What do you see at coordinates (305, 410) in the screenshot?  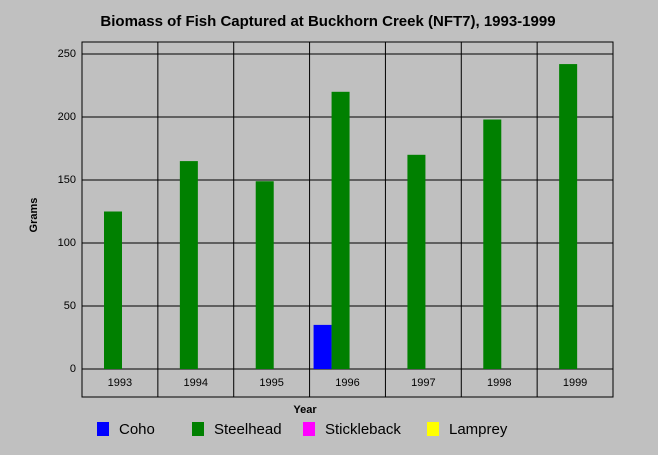 I see `x-axis-label: Year` at bounding box center [305, 410].